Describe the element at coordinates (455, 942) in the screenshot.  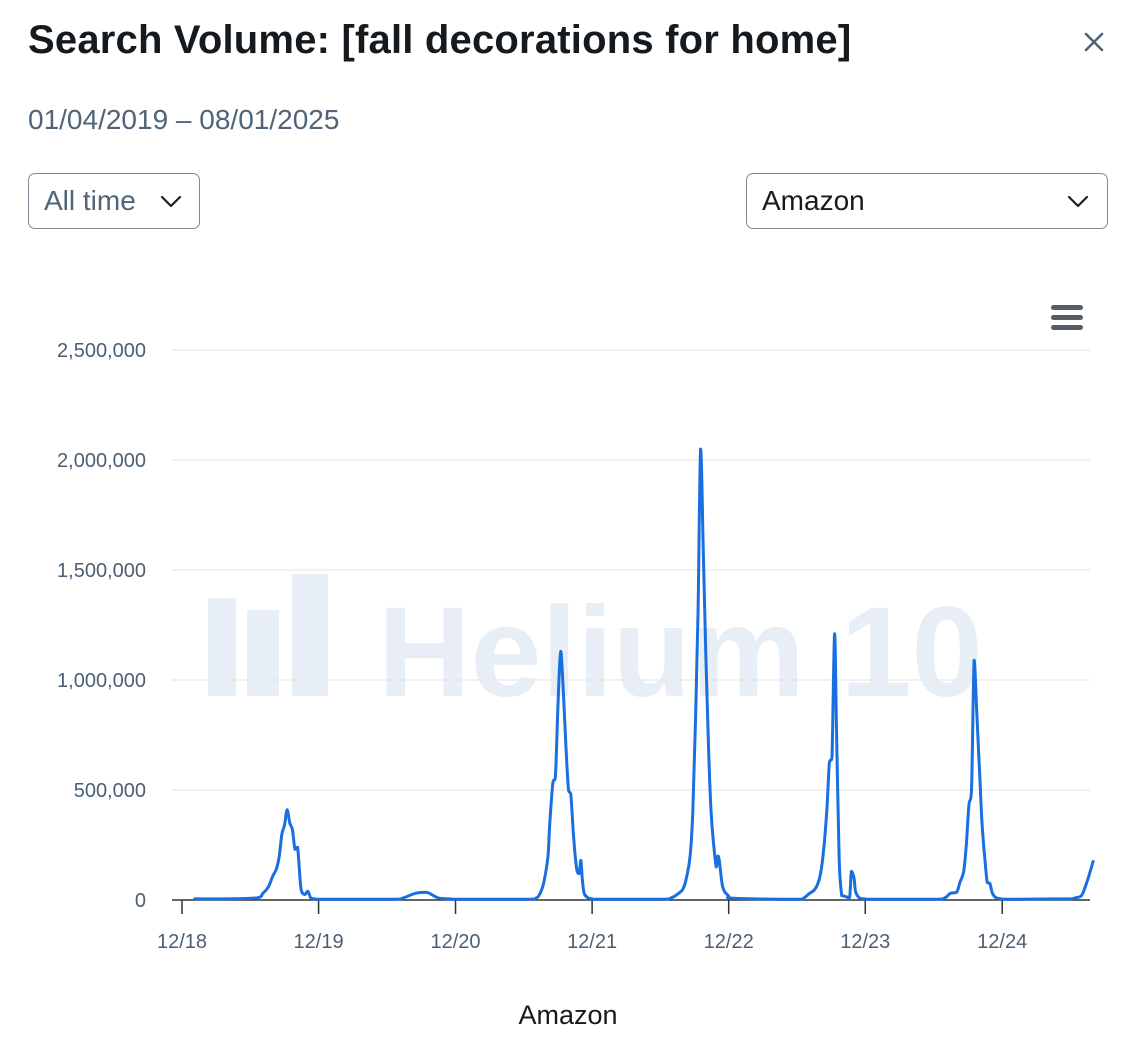
I see `x-tick-label: 12/20` at that location.